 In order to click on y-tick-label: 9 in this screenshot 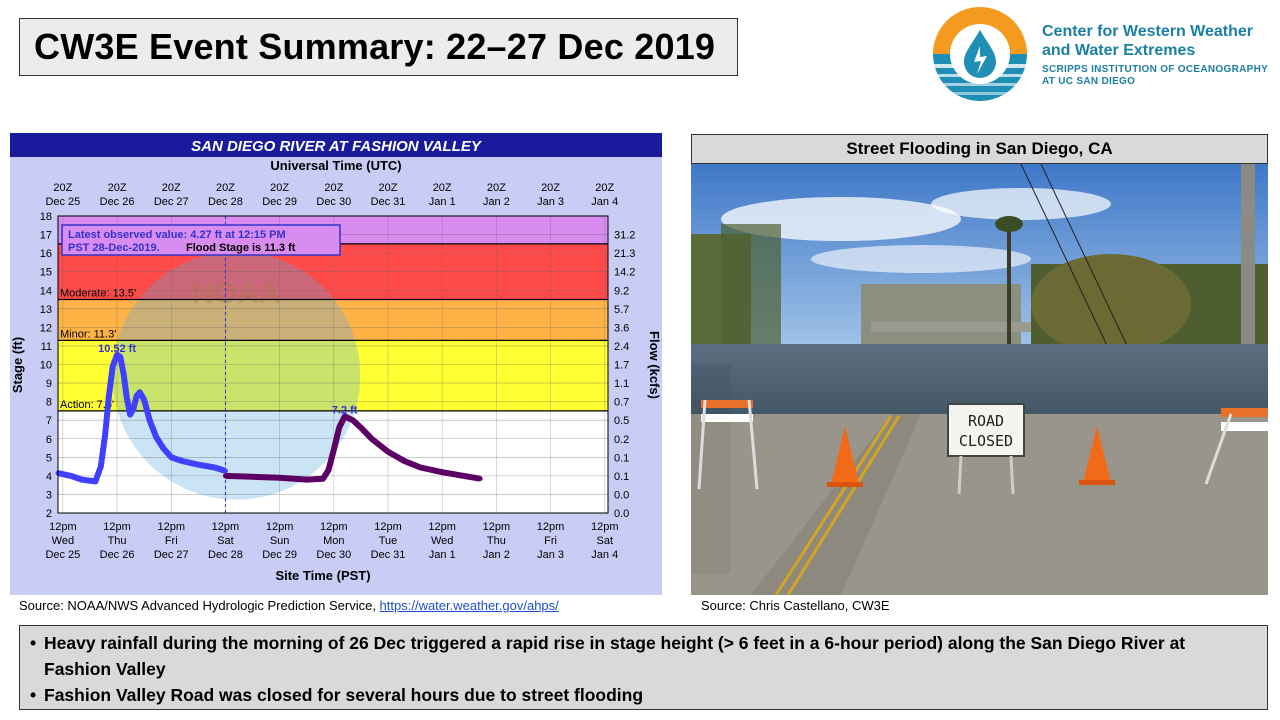, I will do `click(49, 384)`.